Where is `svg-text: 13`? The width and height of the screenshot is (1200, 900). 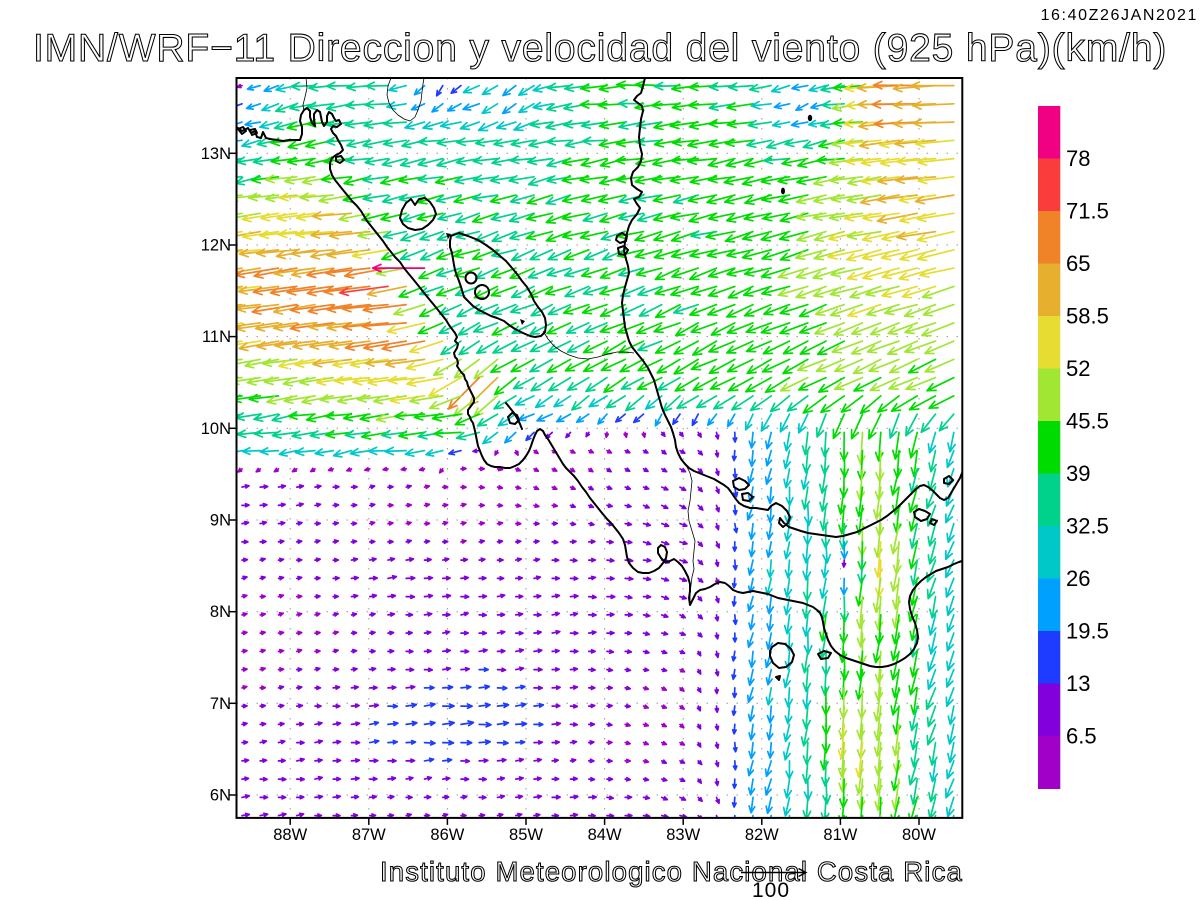
svg-text: 13 is located at coordinates (1078, 683).